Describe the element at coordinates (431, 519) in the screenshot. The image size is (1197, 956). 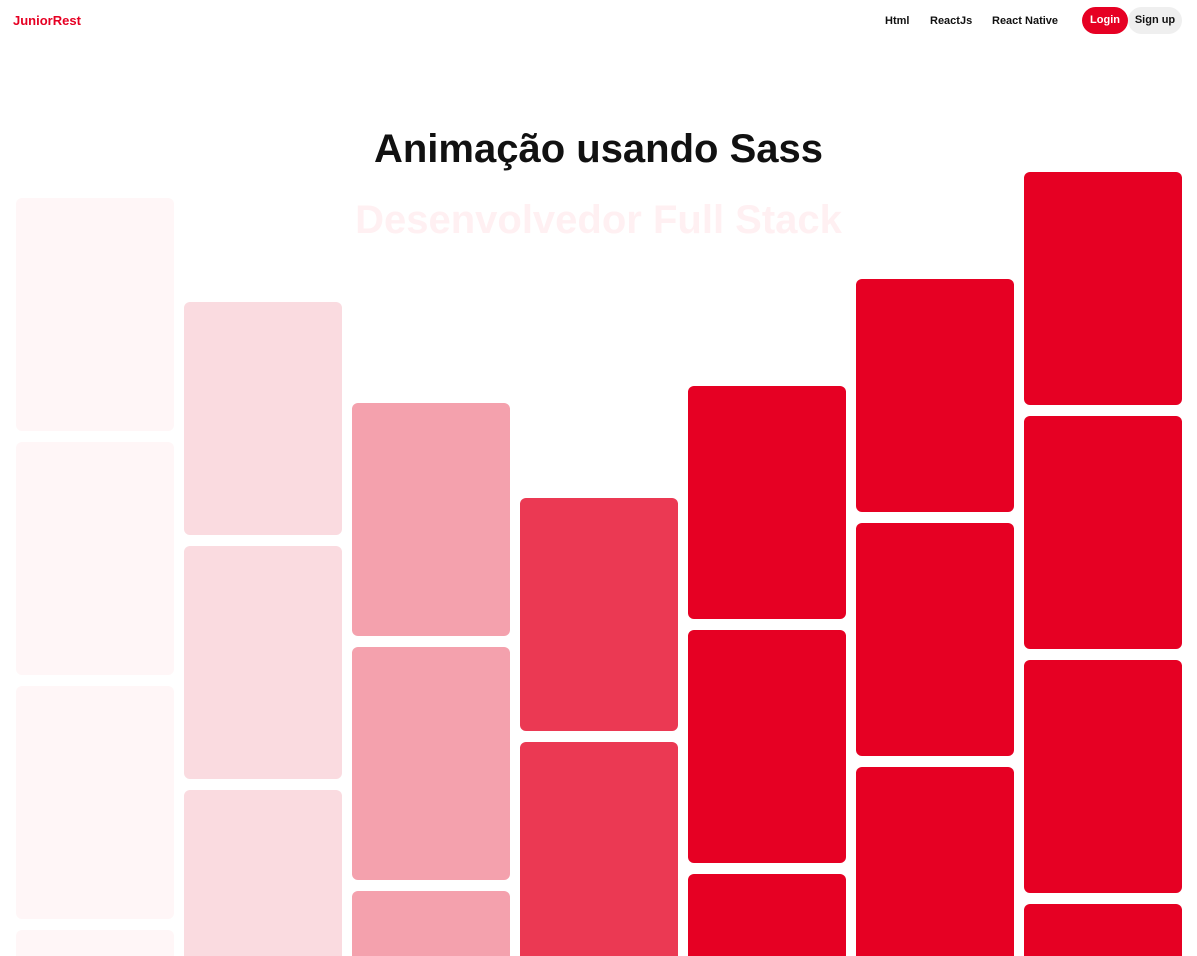
I see `card-col3-row1` at that location.